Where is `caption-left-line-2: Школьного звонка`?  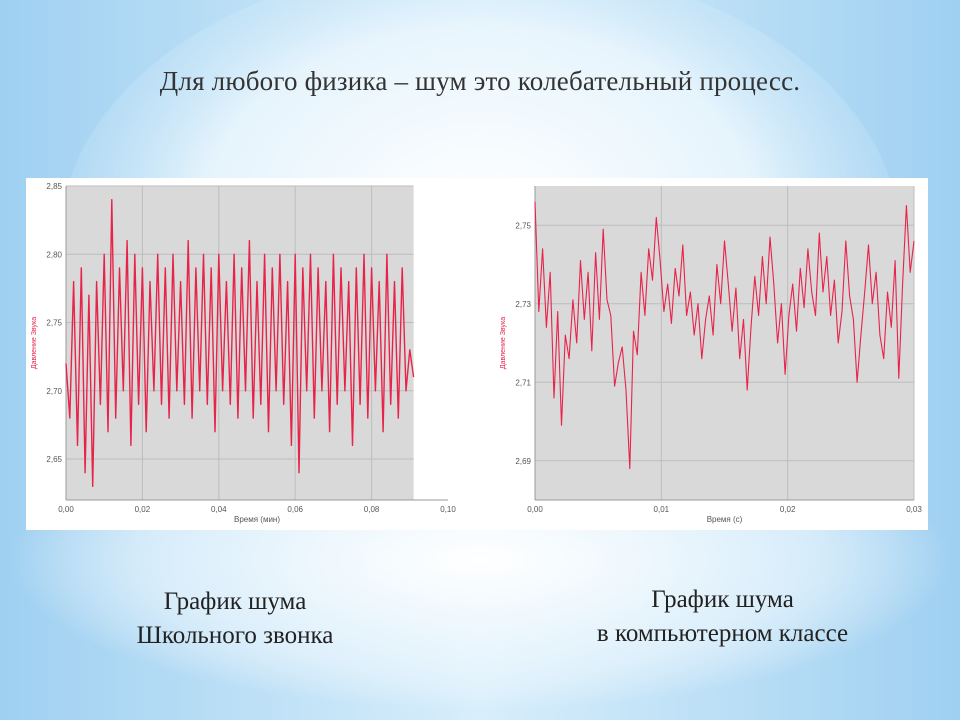 caption-left-line-2: Школьного звонка is located at coordinates (235, 635).